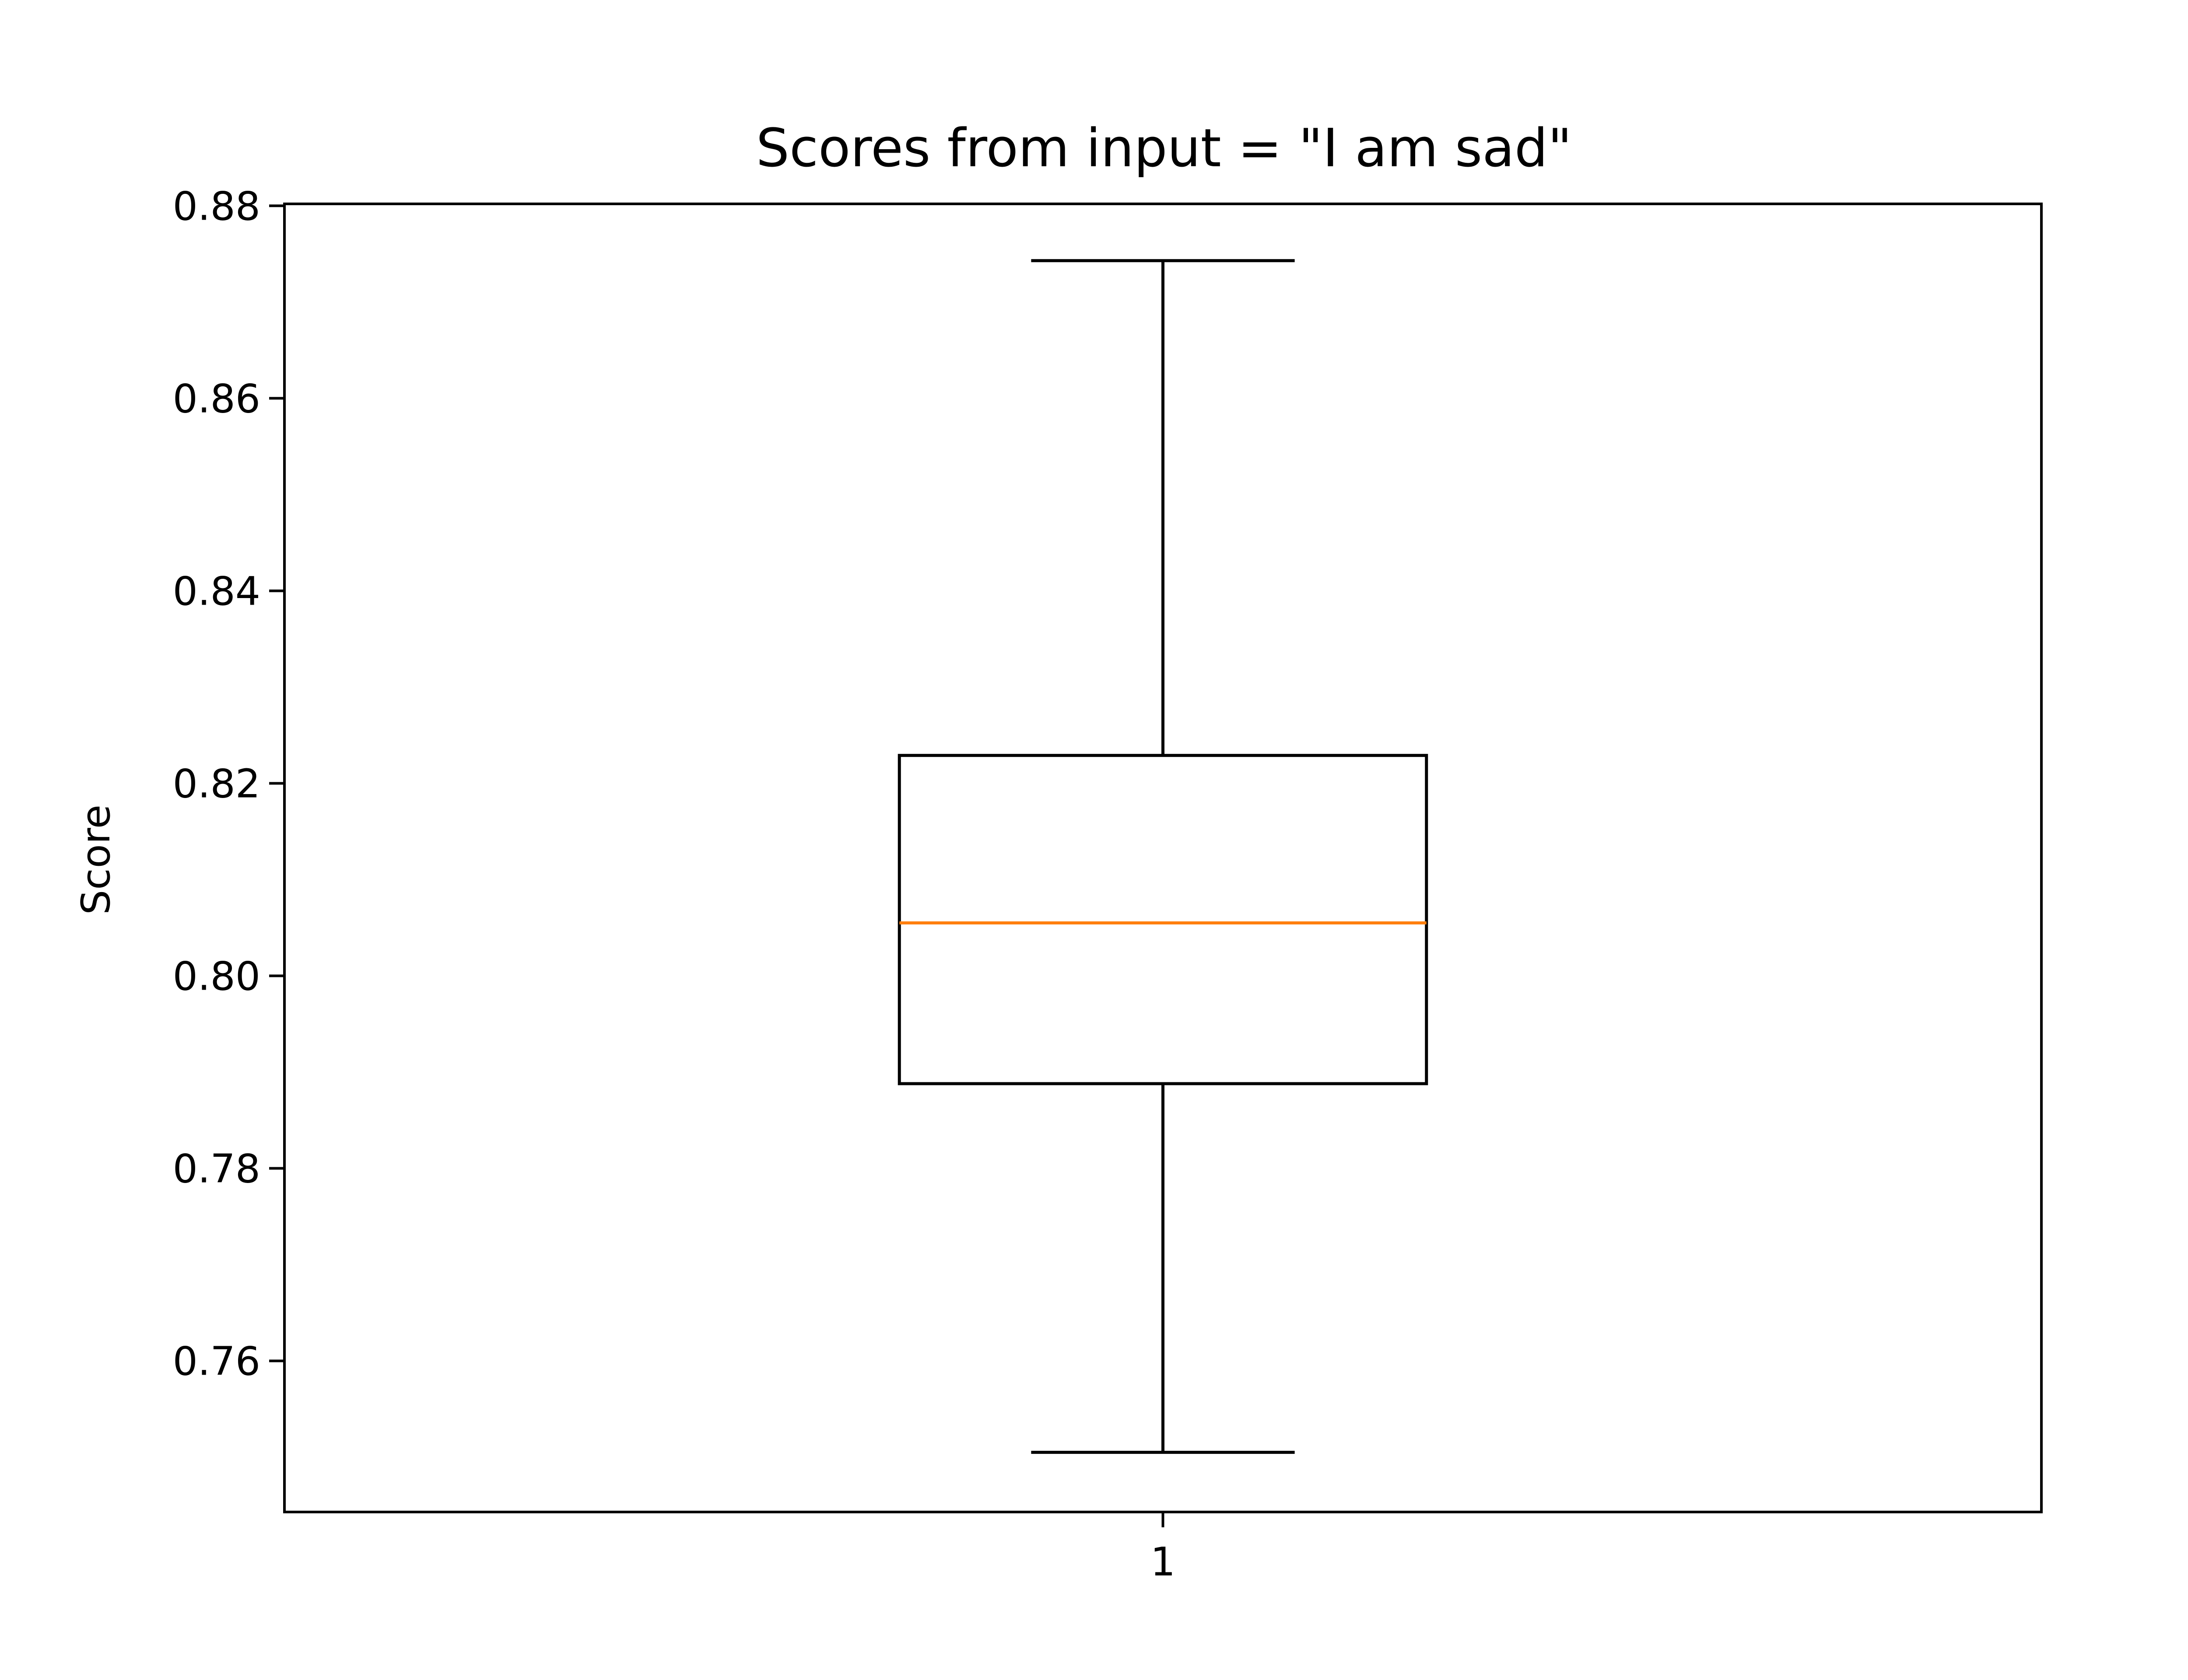 Image resolution: width=2188 pixels, height=1680 pixels. I want to click on x-tick-label: 1, so click(1162, 1562).